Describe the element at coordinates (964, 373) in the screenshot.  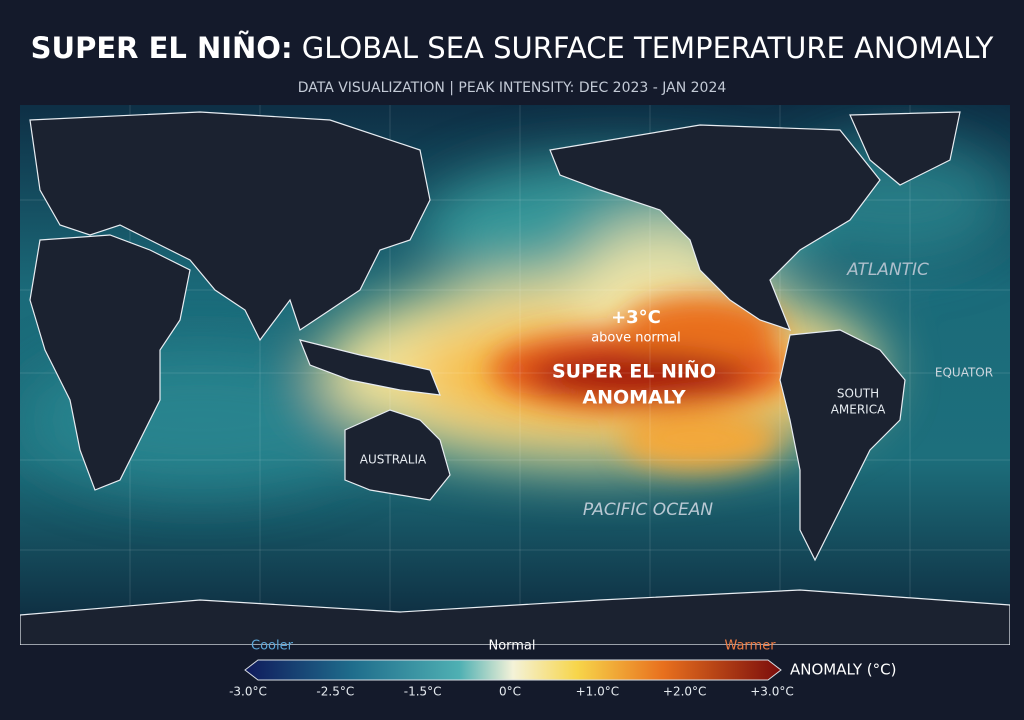
I see `equator-label: EQUATOR` at that location.